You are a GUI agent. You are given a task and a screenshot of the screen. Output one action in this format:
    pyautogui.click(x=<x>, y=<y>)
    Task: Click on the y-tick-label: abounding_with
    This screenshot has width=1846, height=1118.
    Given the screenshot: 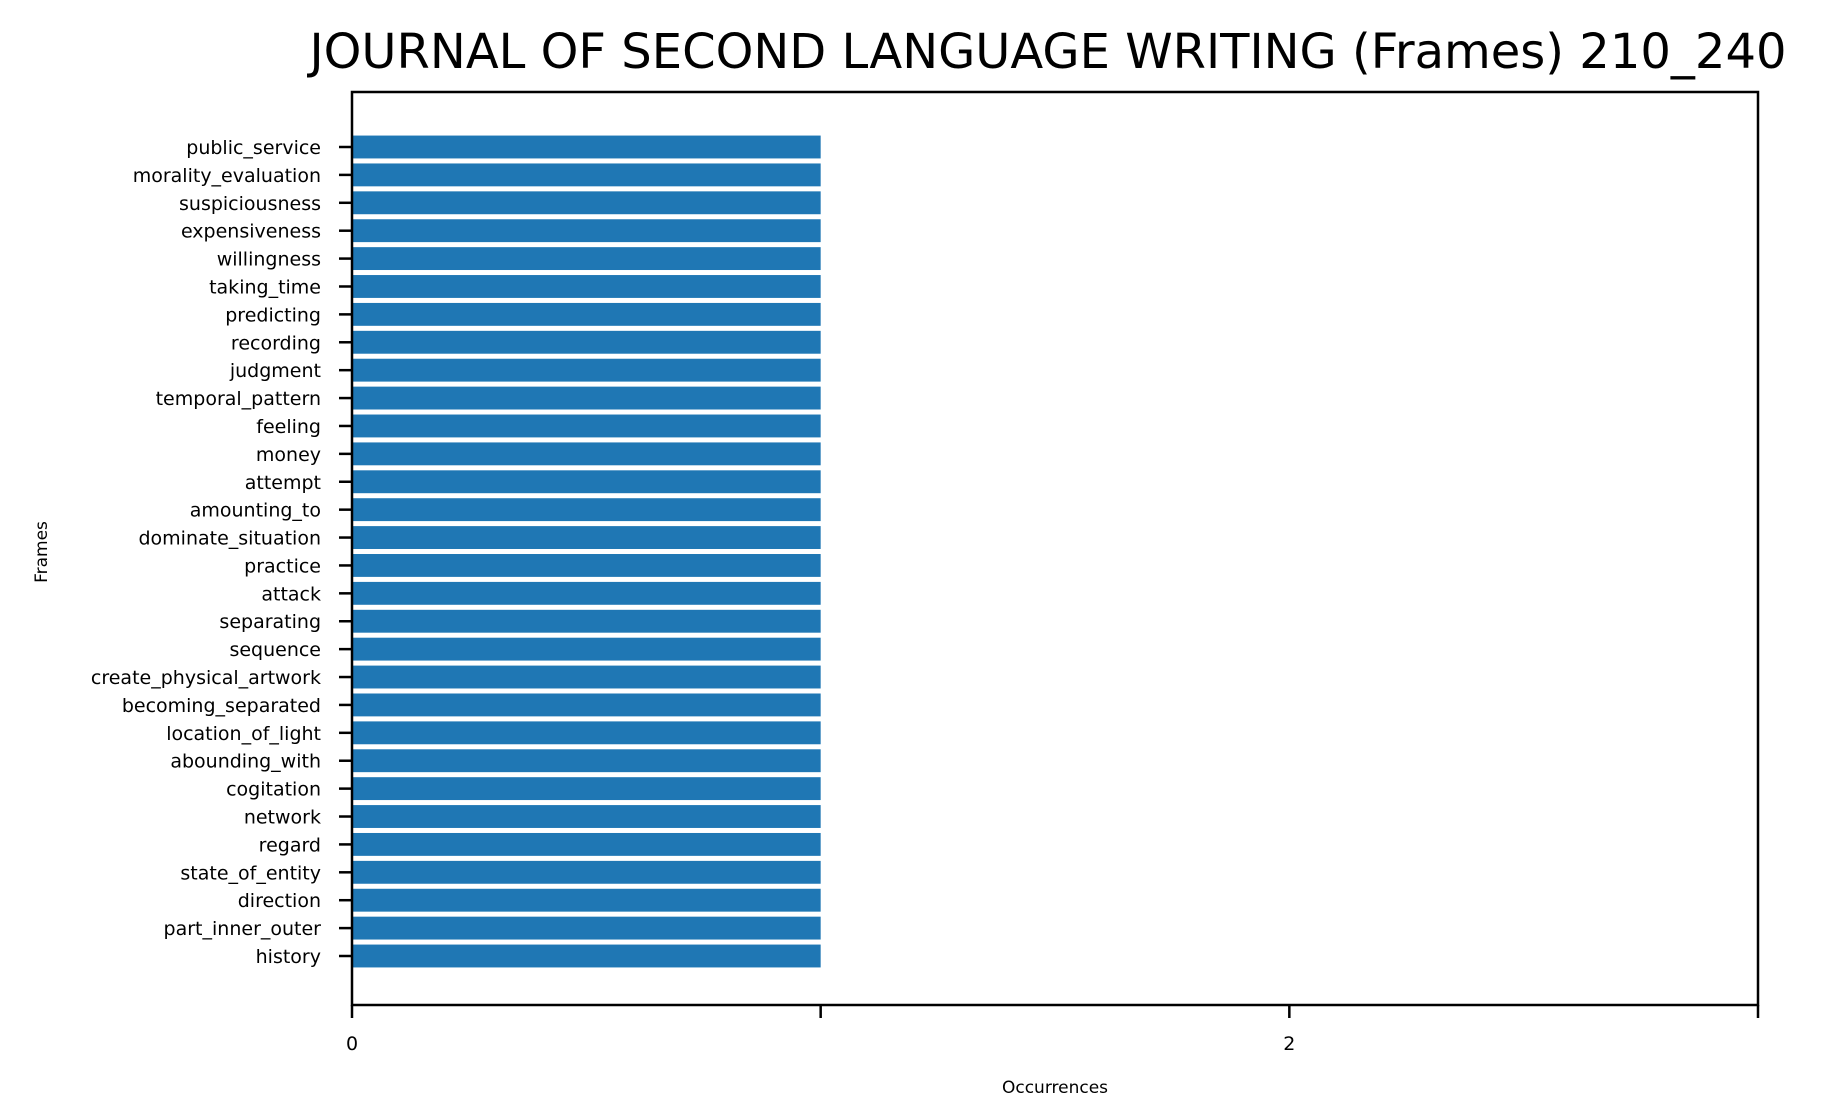 What is the action you would take?
    pyautogui.click(x=245, y=762)
    